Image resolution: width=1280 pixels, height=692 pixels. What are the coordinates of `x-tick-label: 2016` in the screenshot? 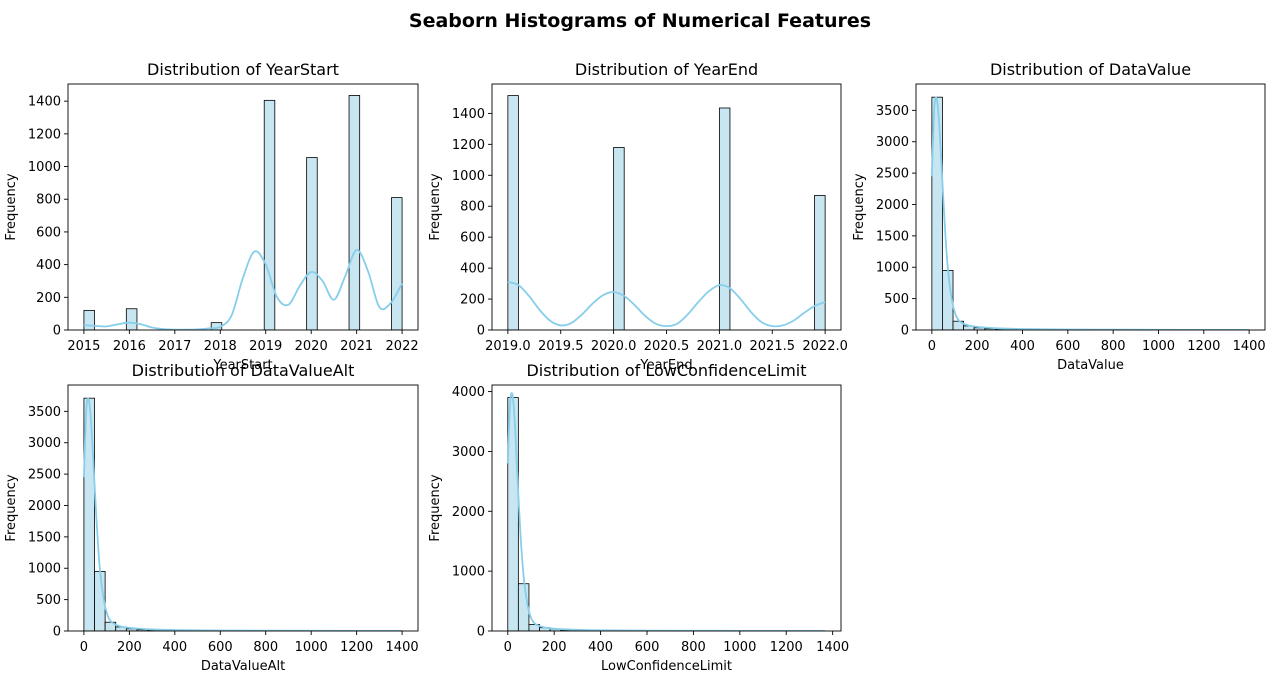 It's located at (129, 346).